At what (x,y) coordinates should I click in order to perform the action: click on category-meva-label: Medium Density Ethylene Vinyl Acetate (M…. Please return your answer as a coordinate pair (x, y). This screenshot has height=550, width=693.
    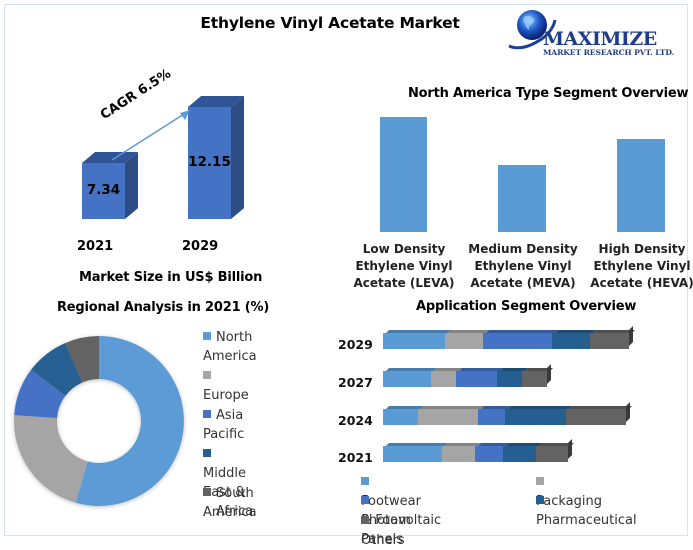
    Looking at the image, I should click on (523, 266).